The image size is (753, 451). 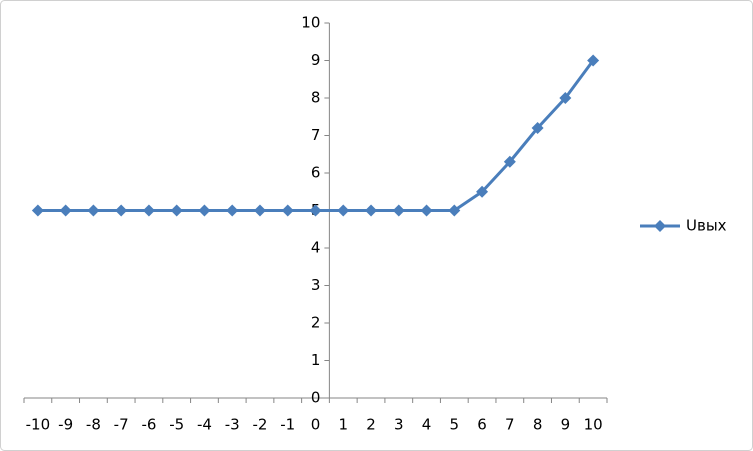 What do you see at coordinates (343, 425) in the screenshot?
I see `x-tick-label: 1` at bounding box center [343, 425].